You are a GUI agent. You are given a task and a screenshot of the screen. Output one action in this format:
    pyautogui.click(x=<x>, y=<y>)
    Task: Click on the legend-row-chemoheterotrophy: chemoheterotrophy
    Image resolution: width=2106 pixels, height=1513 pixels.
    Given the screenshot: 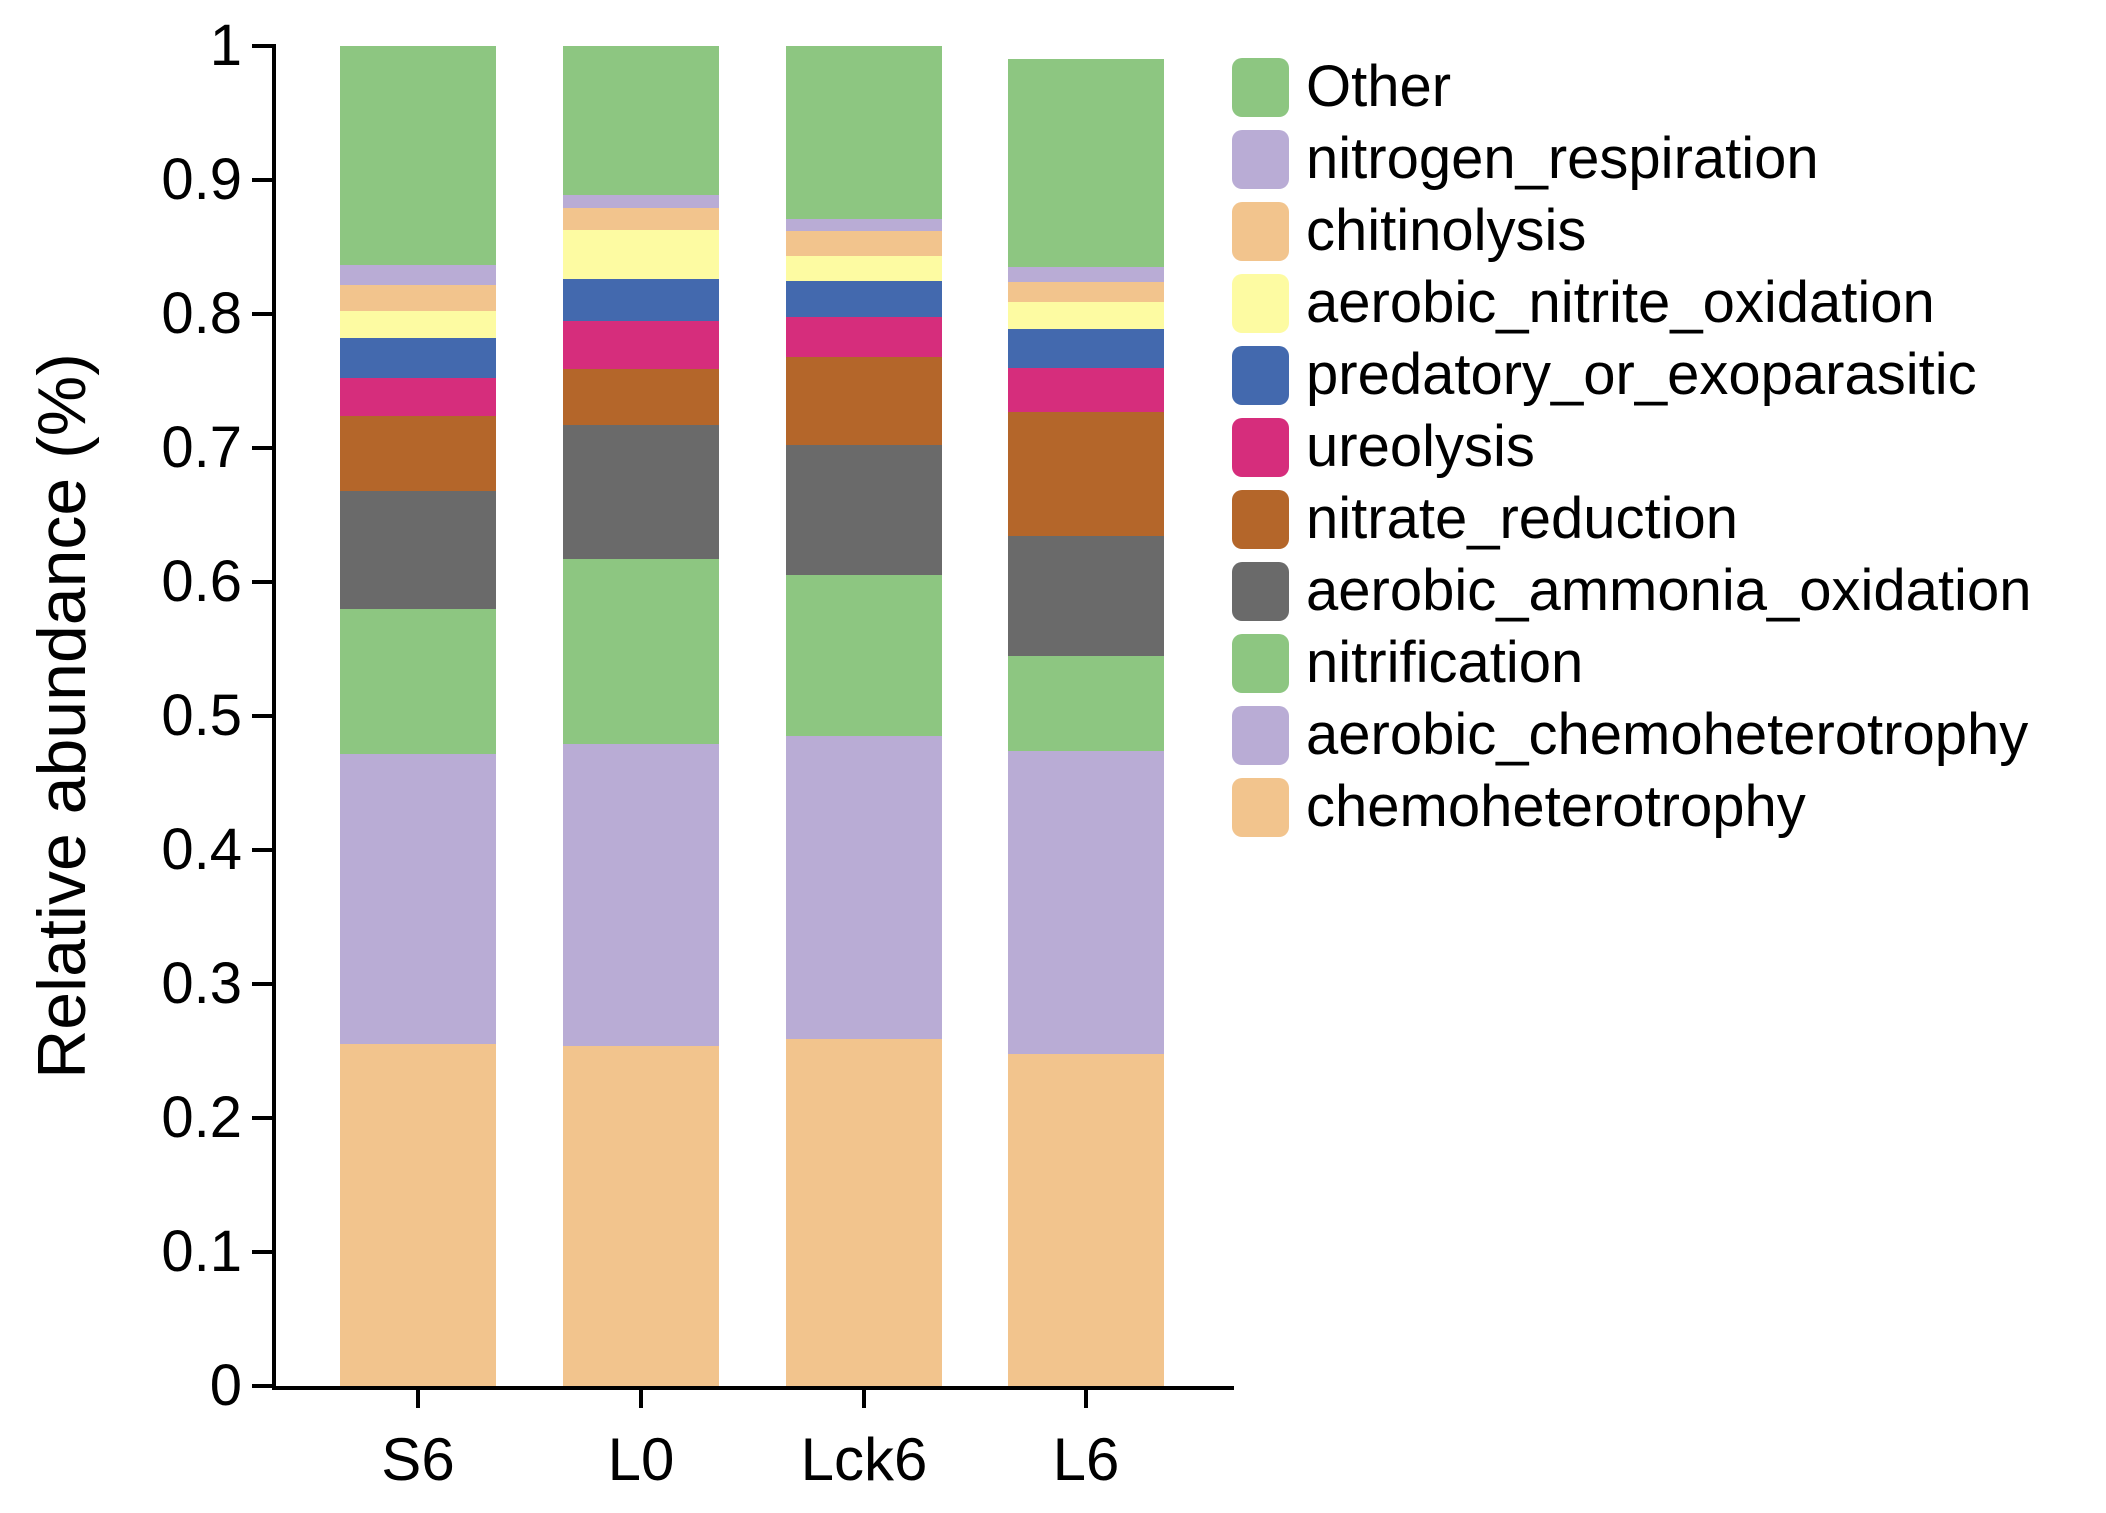 What is the action you would take?
    pyautogui.click(x=1519, y=807)
    